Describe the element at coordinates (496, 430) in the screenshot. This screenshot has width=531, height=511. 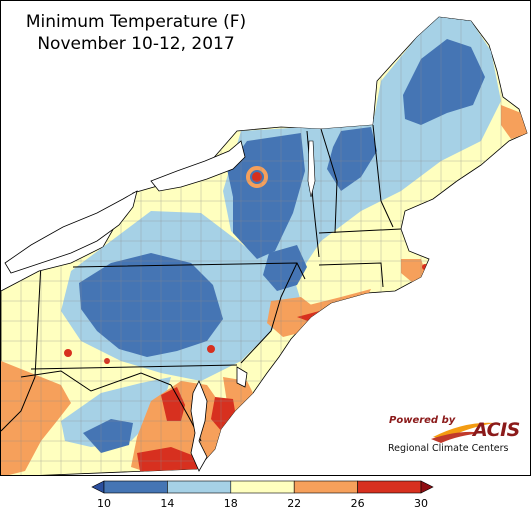
I see `logo-brand: ACIS` at that location.